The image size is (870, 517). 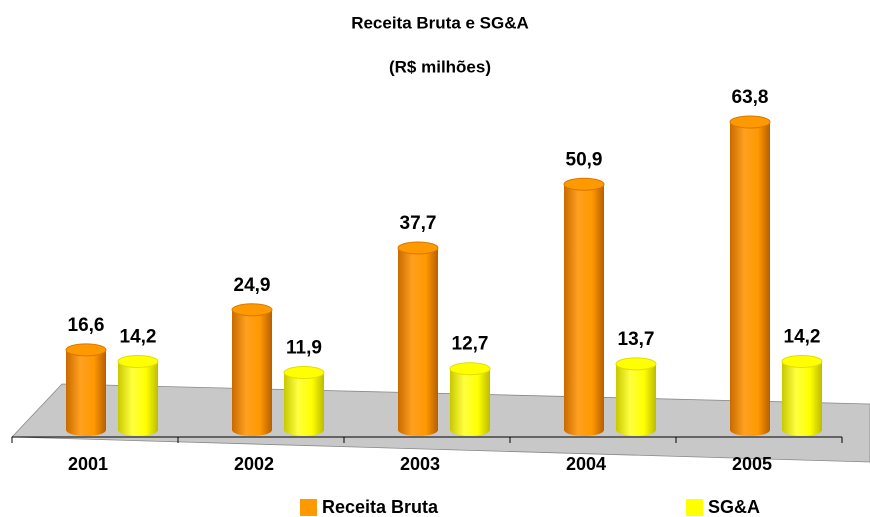 What do you see at coordinates (752, 464) in the screenshot?
I see `x-tick-label: 2005` at bounding box center [752, 464].